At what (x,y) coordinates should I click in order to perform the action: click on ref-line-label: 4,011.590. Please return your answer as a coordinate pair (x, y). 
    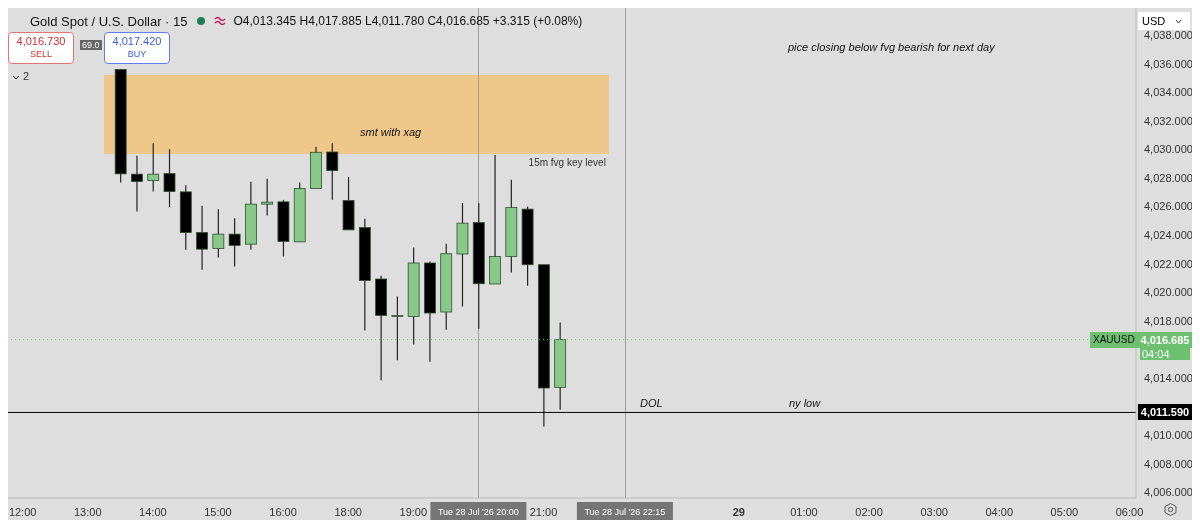
    Looking at the image, I should click on (1165, 412).